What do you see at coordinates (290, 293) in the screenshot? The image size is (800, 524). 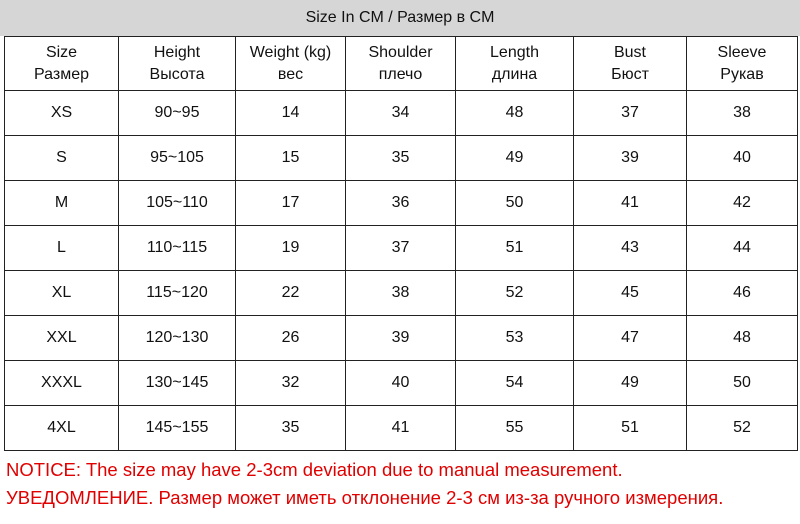 I see `cell: 22` at bounding box center [290, 293].